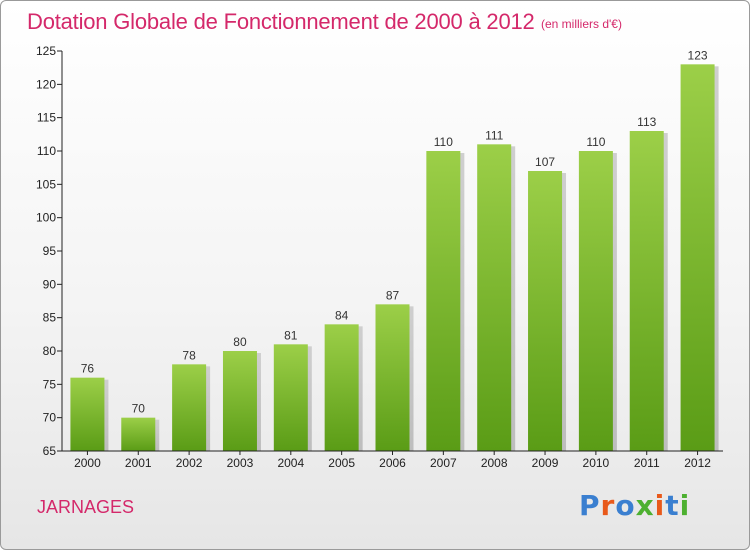 This screenshot has height=550, width=750. What do you see at coordinates (50, 318) in the screenshot?
I see `y-tick-label: 85` at bounding box center [50, 318].